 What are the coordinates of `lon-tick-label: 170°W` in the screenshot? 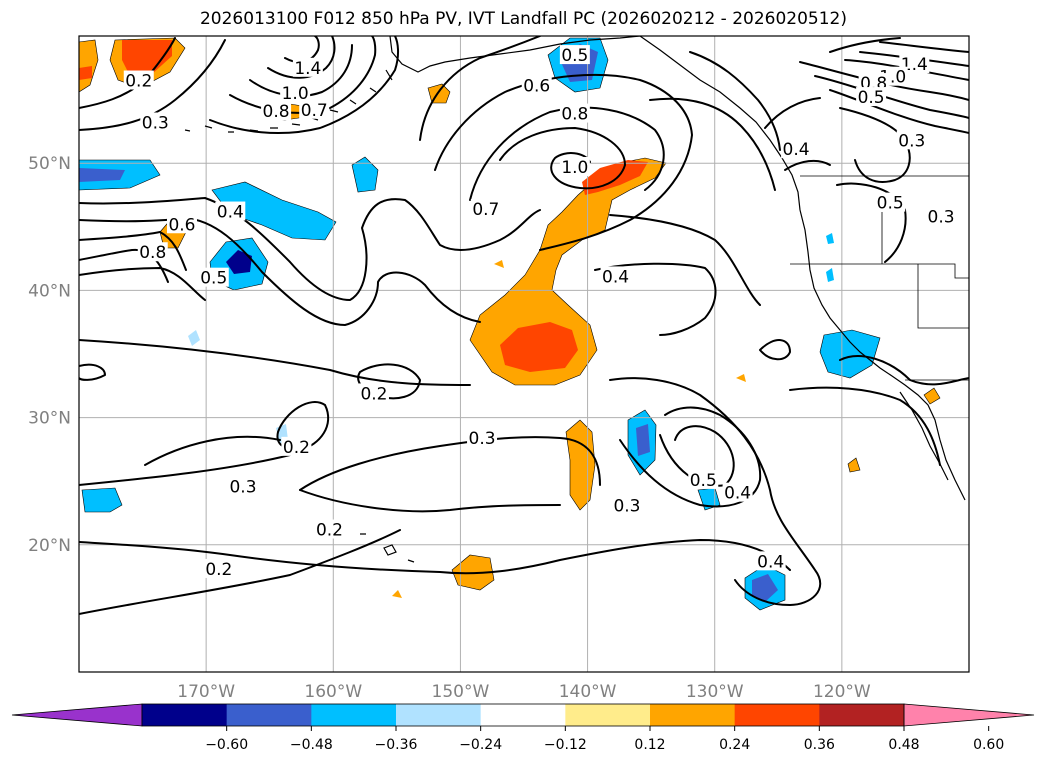 It's located at (206, 692).